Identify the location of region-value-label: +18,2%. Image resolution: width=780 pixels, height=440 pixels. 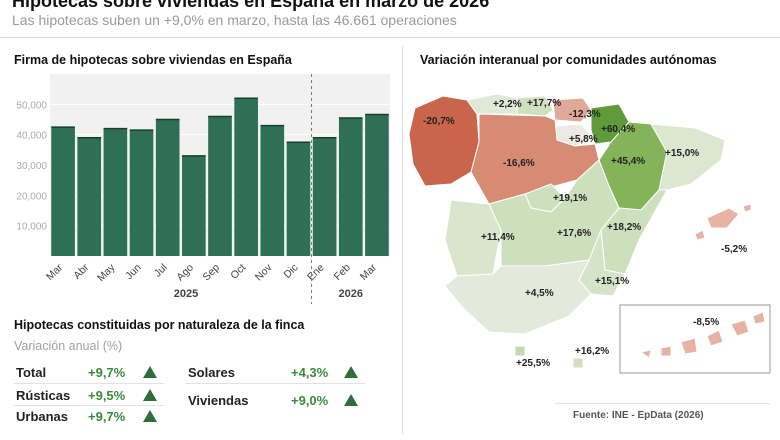
(624, 227).